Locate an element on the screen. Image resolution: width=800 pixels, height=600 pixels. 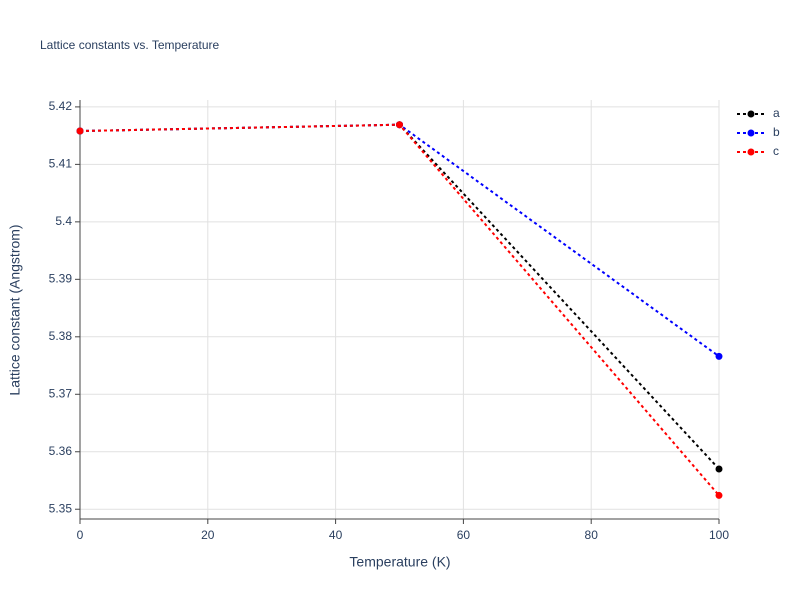
legend-label: a is located at coordinates (776, 113).